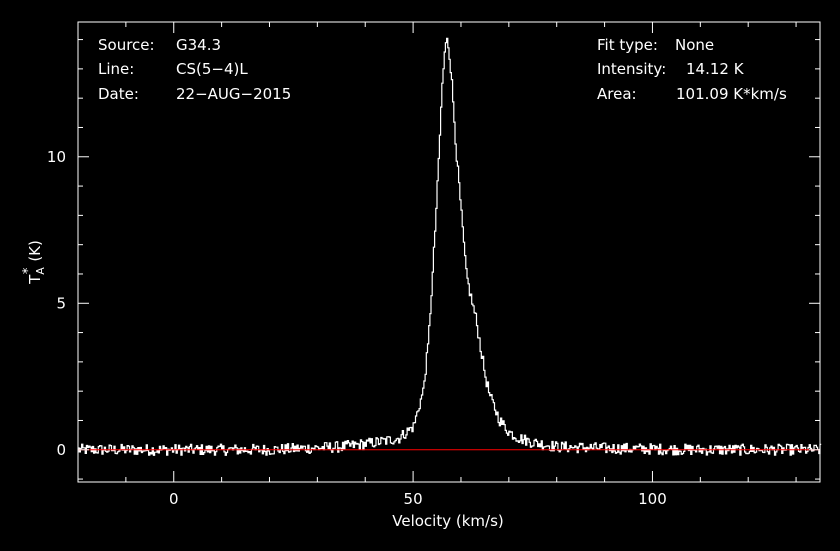 The image size is (840, 551). What do you see at coordinates (56, 157) in the screenshot?
I see `y-tick-label: 10` at bounding box center [56, 157].